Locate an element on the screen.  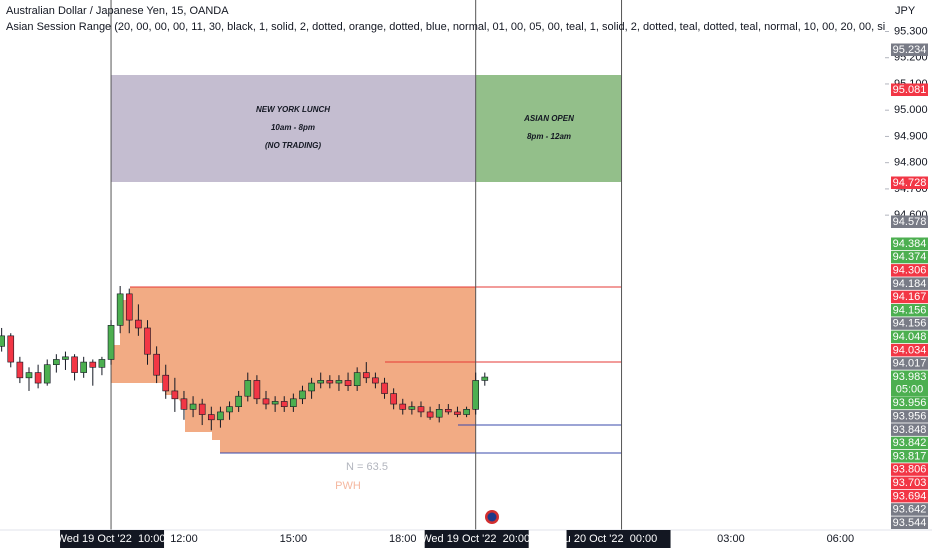
ny-lunch-zone is located at coordinates (293, 128).